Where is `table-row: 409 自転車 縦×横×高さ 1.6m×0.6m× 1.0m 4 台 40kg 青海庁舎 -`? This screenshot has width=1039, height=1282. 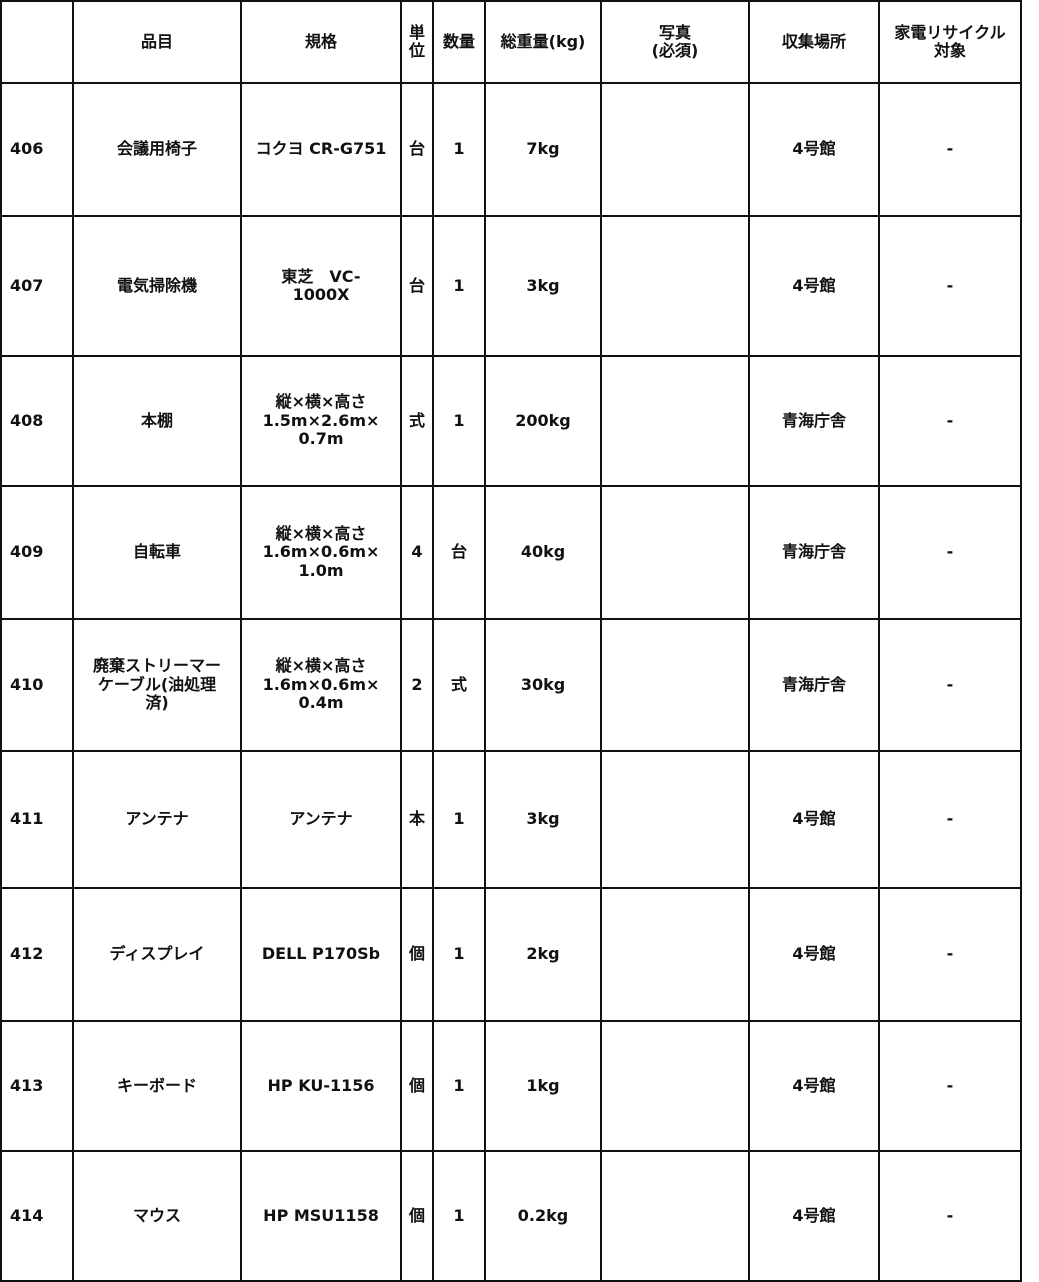 table-row: 409 自転車 縦×横×高さ 1.6m×0.6m× 1.0m 4 台 40kg 青海庁舎 - is located at coordinates (511, 552).